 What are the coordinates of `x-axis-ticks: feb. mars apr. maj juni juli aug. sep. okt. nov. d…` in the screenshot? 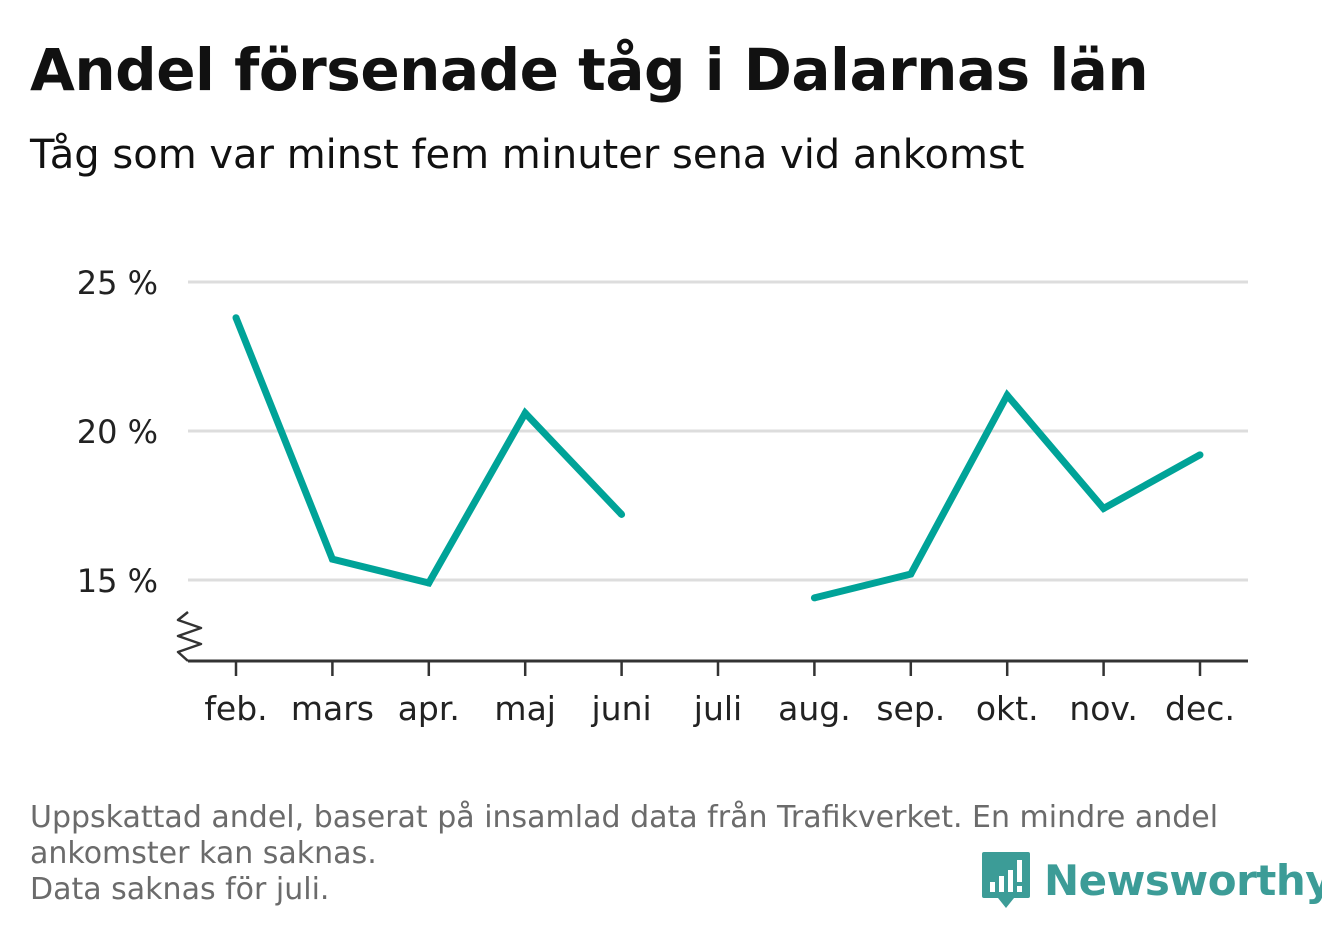 It's located at (719, 694).